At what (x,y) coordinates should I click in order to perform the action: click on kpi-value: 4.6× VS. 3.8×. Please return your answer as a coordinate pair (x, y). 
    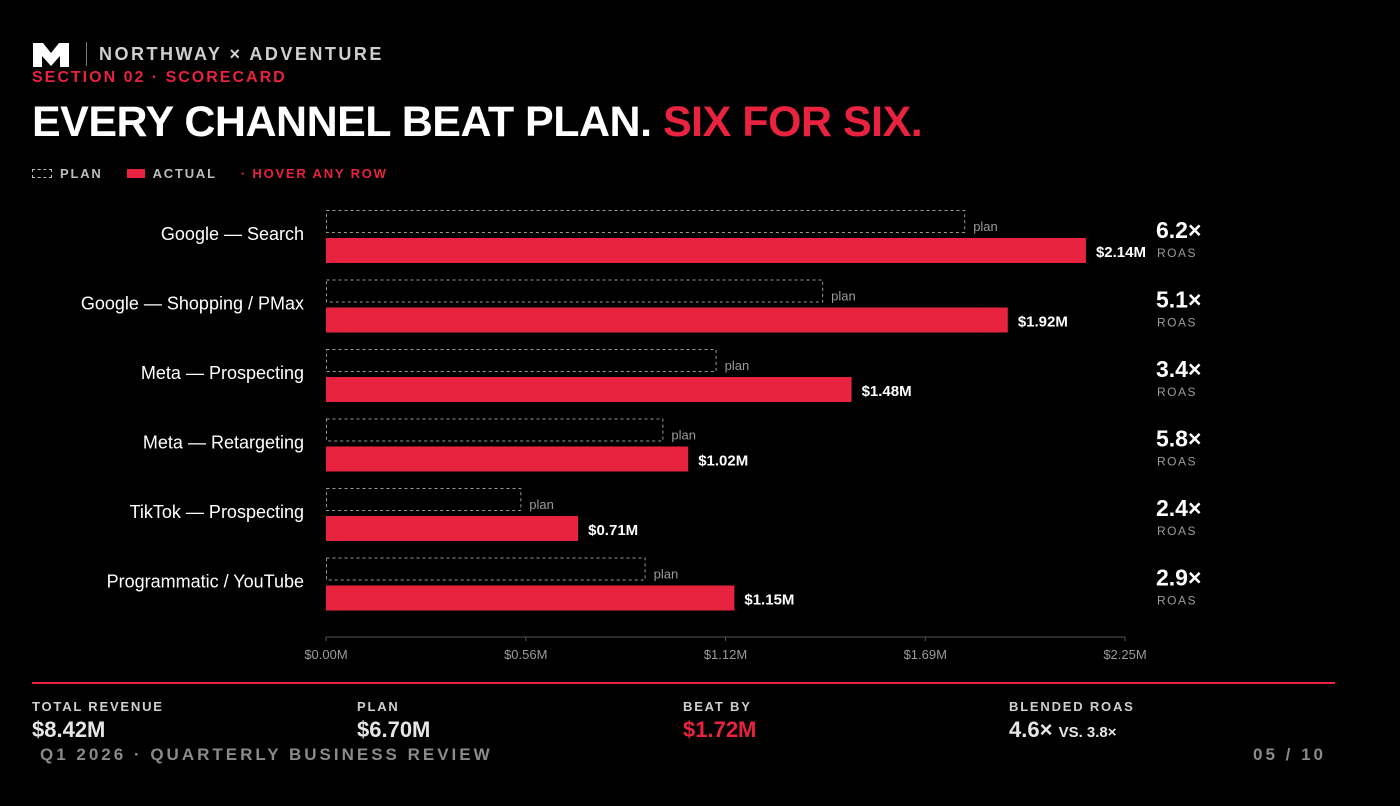
    Looking at the image, I should click on (1072, 730).